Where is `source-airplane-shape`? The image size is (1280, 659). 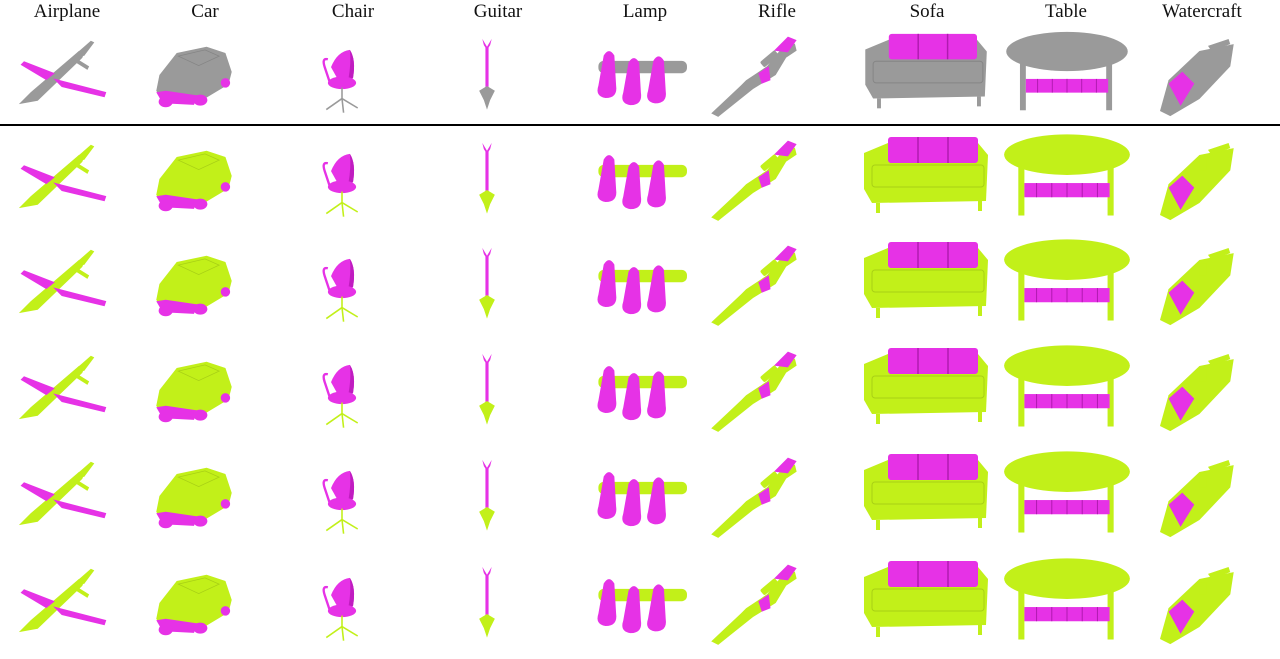 source-airplane-shape is located at coordinates (72, 75).